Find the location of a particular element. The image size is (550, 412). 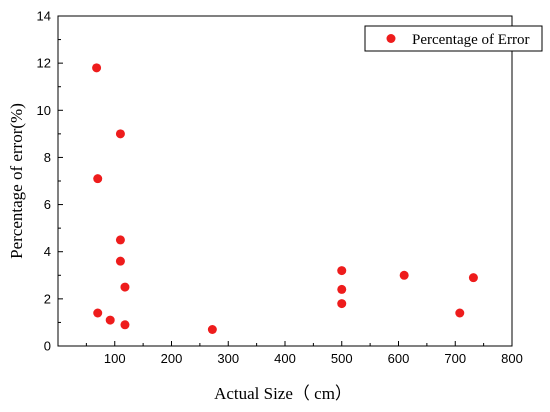

legend: Percentage of Error is located at coordinates (453, 38).